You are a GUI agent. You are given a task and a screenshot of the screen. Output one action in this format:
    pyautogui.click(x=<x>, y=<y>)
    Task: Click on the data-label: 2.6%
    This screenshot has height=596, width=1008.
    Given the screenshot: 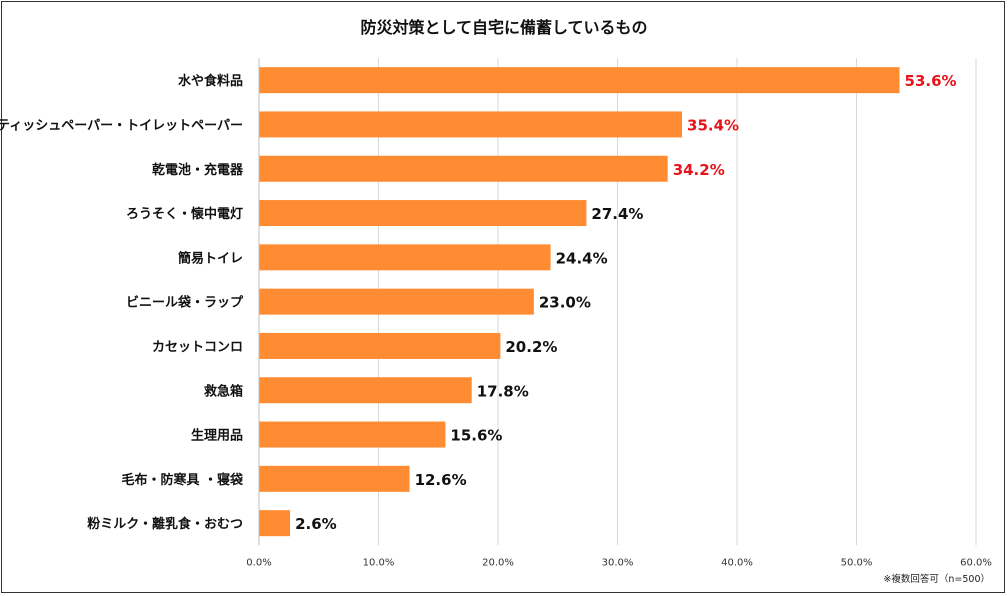 What is the action you would take?
    pyautogui.click(x=316, y=524)
    